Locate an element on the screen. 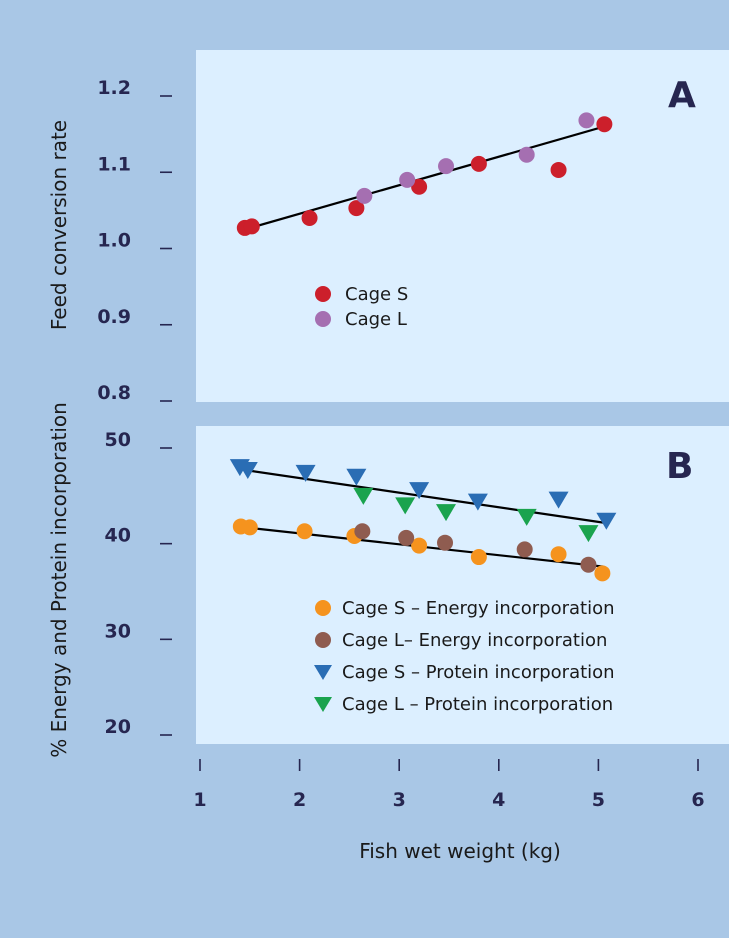 The image size is (729, 938). y-tick-label-b-20: 20 is located at coordinates (118, 727).